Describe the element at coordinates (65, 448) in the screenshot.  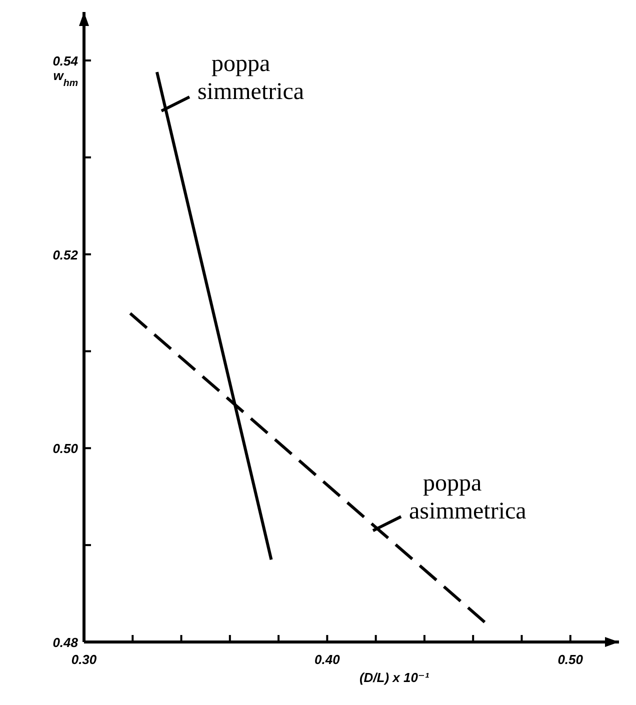
I see `y-tick-label: 0.50` at that location.